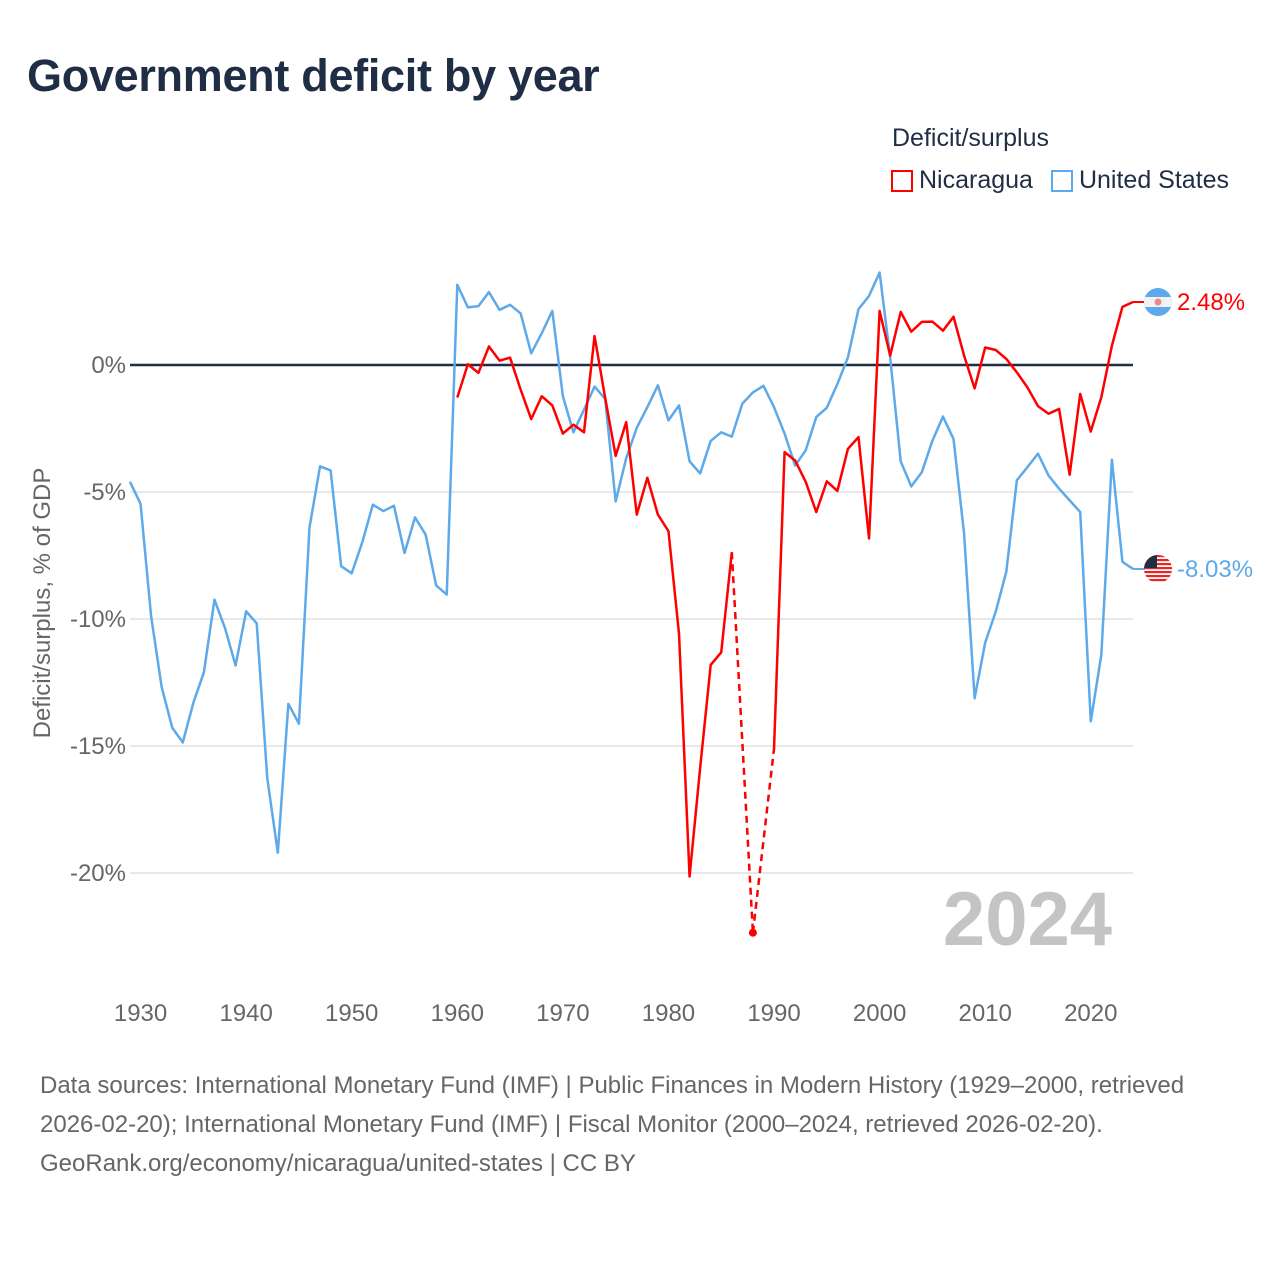 This screenshot has height=1280, width=1280. What do you see at coordinates (984, 1013) in the screenshot?
I see `x-tick-label: 2010` at bounding box center [984, 1013].